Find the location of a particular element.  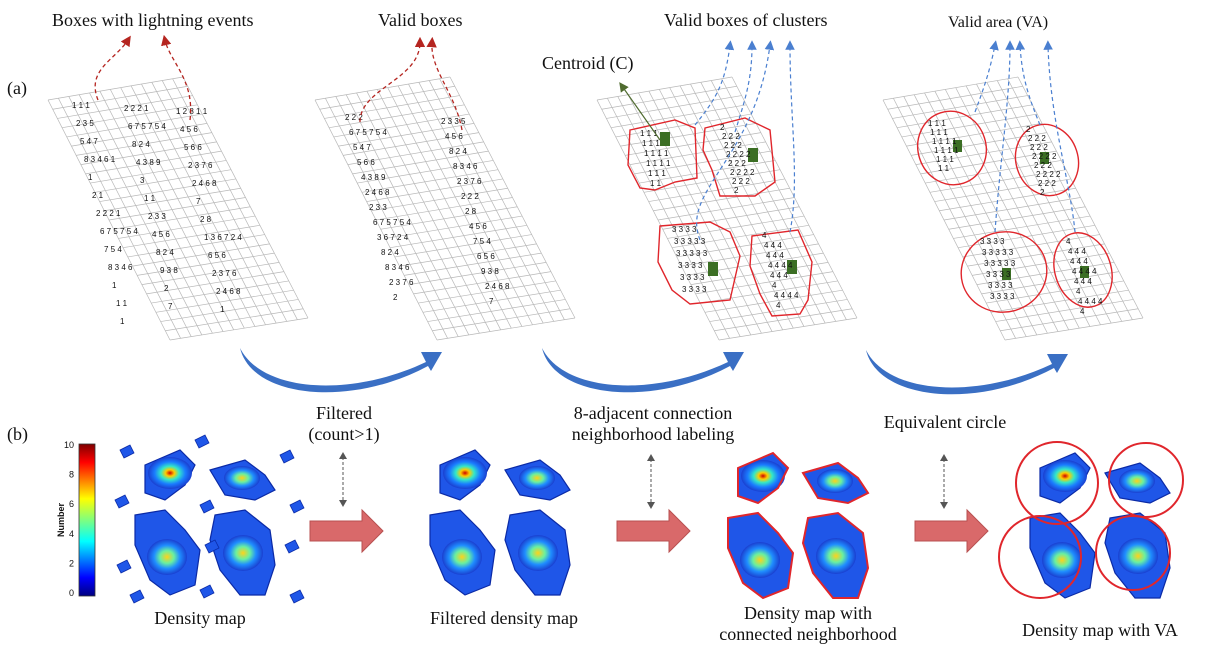

va-number: 4 4 4 4 is located at coordinates (1084, 271).